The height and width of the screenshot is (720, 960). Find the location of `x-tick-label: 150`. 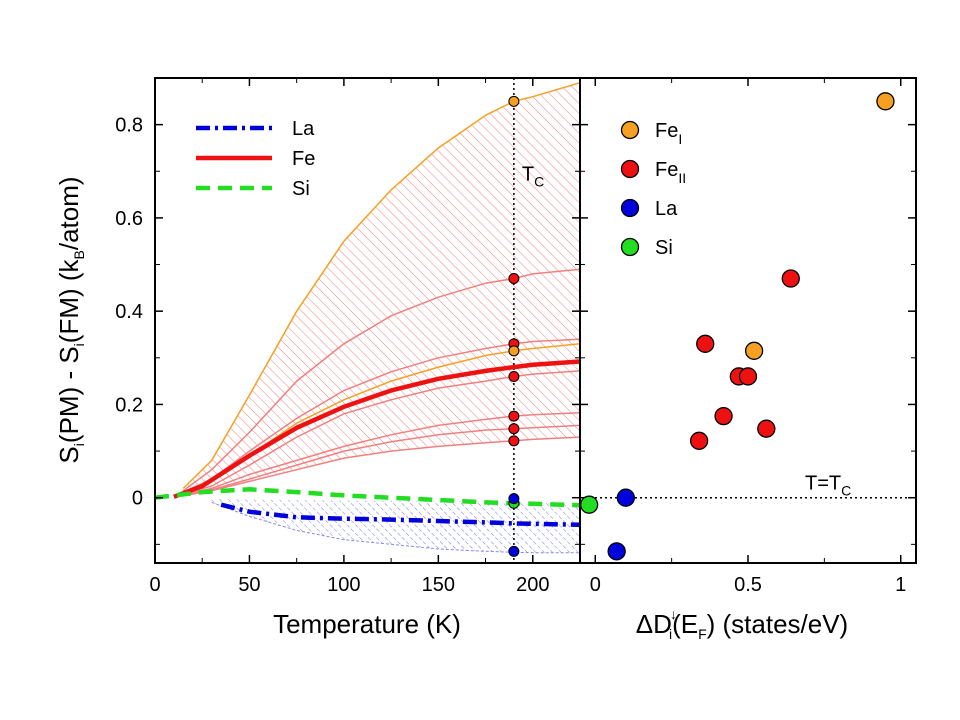

x-tick-label: 150 is located at coordinates (438, 585).